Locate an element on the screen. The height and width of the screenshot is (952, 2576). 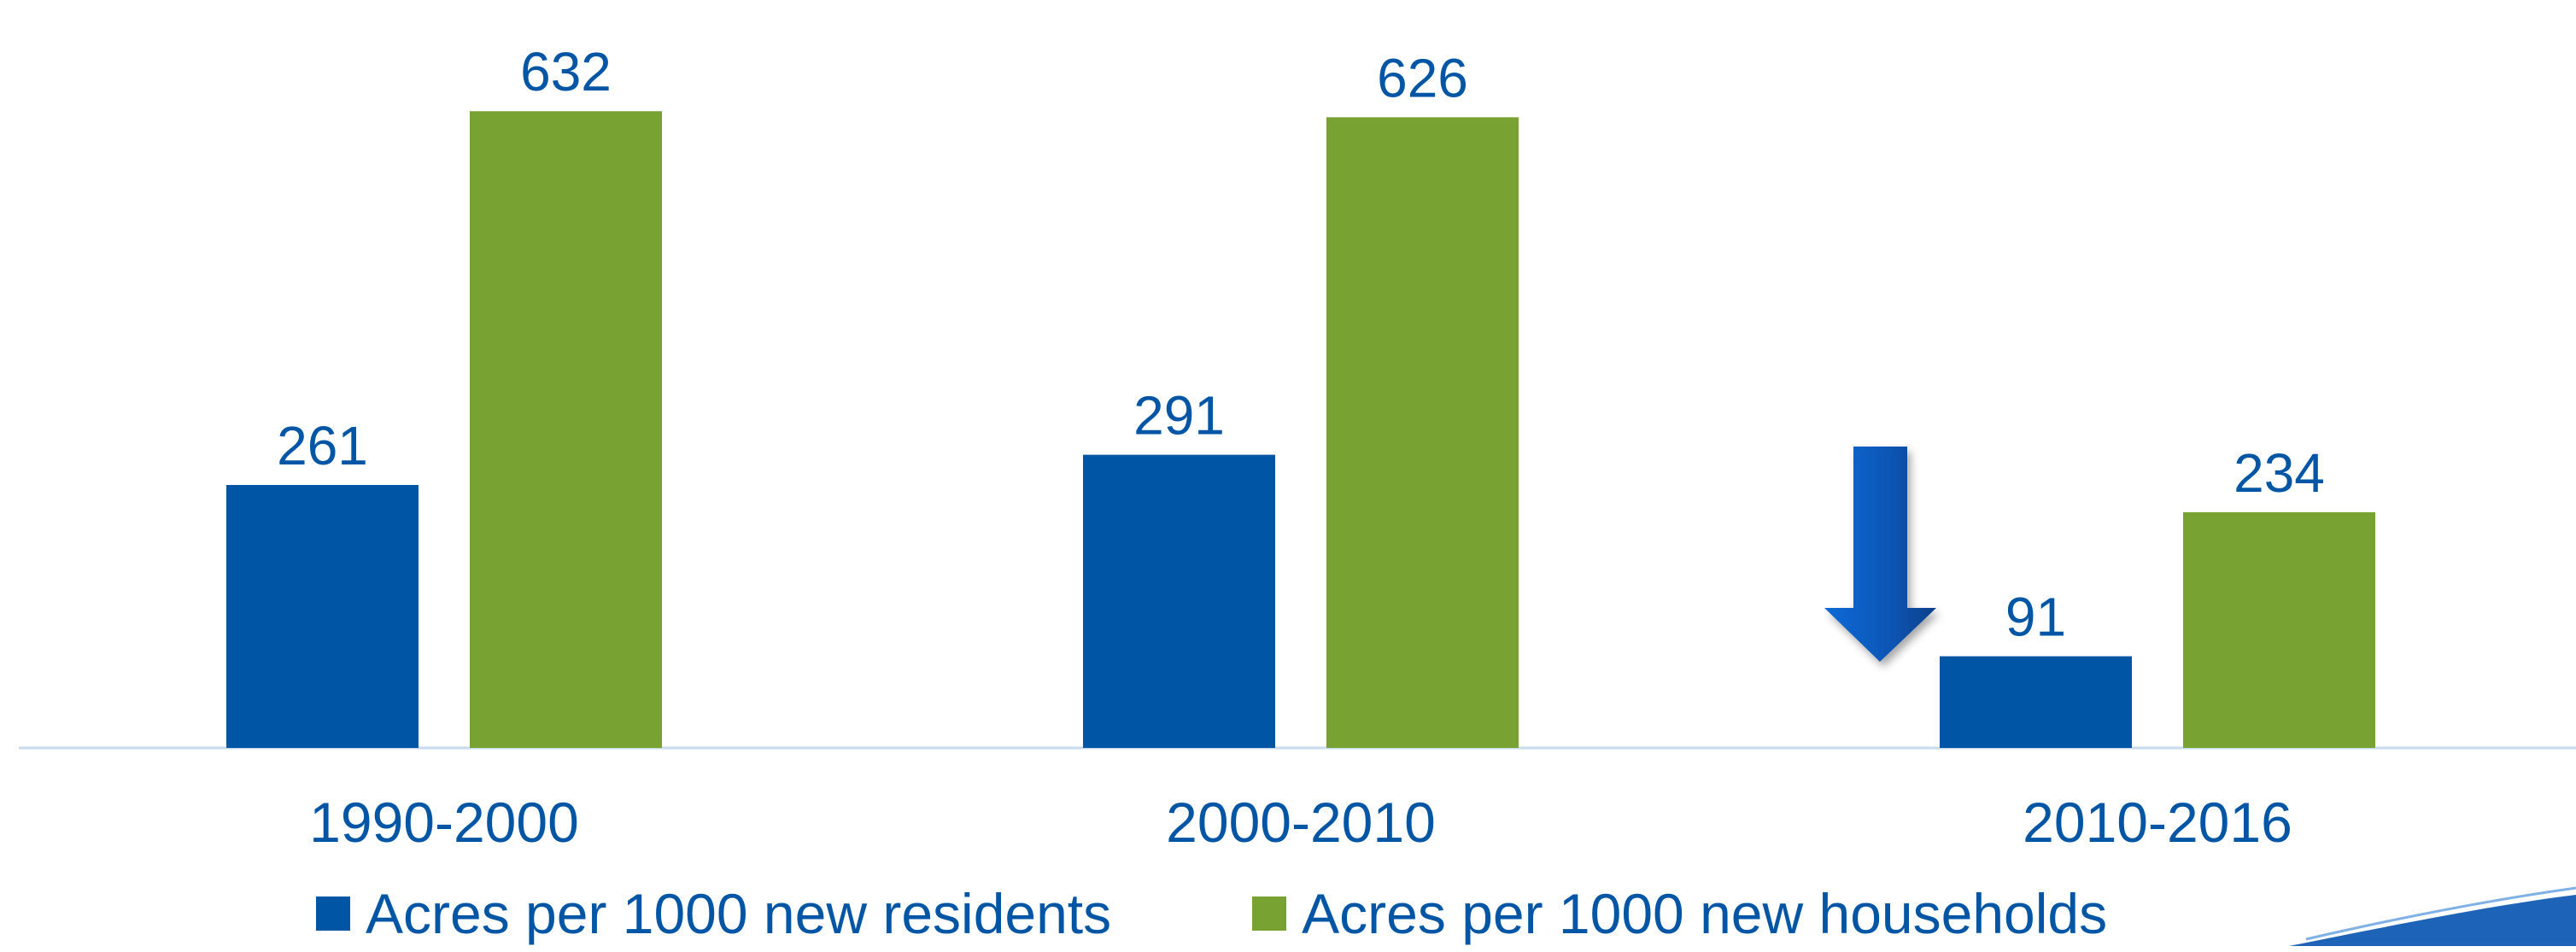
down-arrow-icon is located at coordinates (1880, 554).